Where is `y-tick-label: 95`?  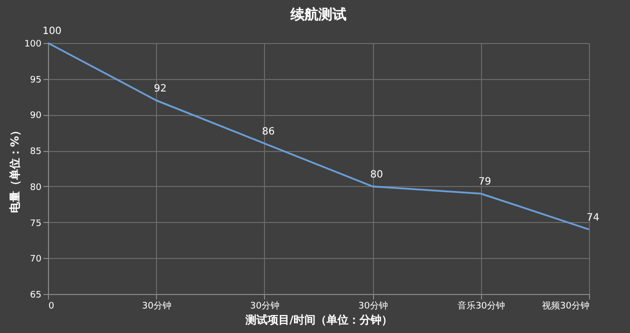 y-tick-label: 95 is located at coordinates (36, 80).